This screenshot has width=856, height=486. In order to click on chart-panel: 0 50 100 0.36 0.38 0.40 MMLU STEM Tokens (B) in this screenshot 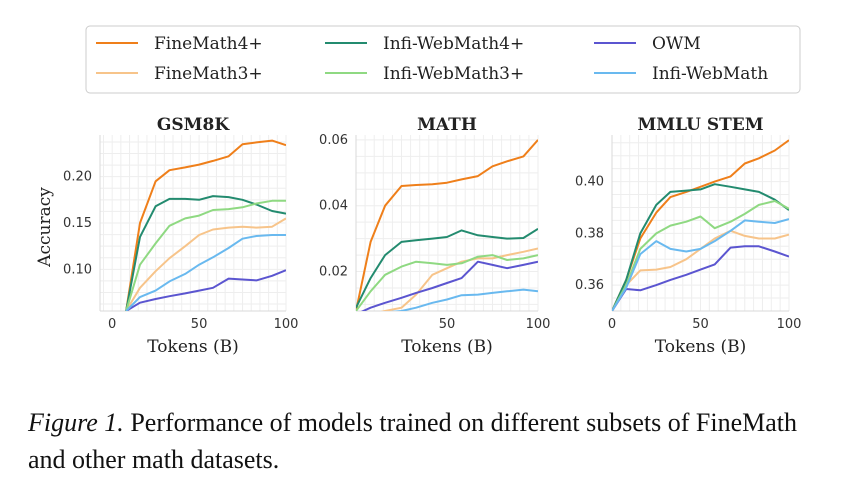, I will do `click(688, 236)`.